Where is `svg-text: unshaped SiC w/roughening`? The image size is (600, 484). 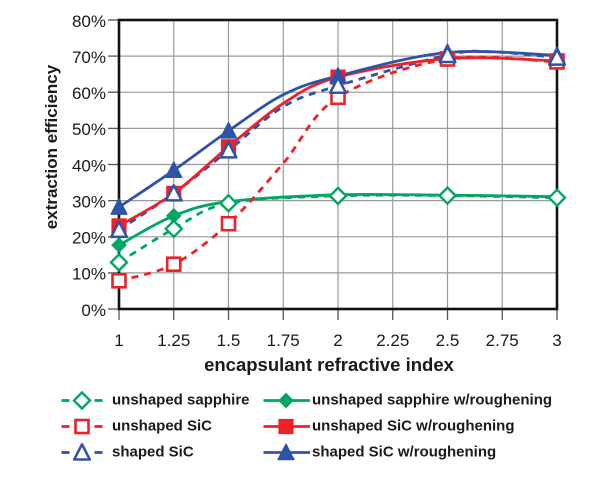
svg-text: unshaped SiC w/roughening is located at coordinates (413, 426).